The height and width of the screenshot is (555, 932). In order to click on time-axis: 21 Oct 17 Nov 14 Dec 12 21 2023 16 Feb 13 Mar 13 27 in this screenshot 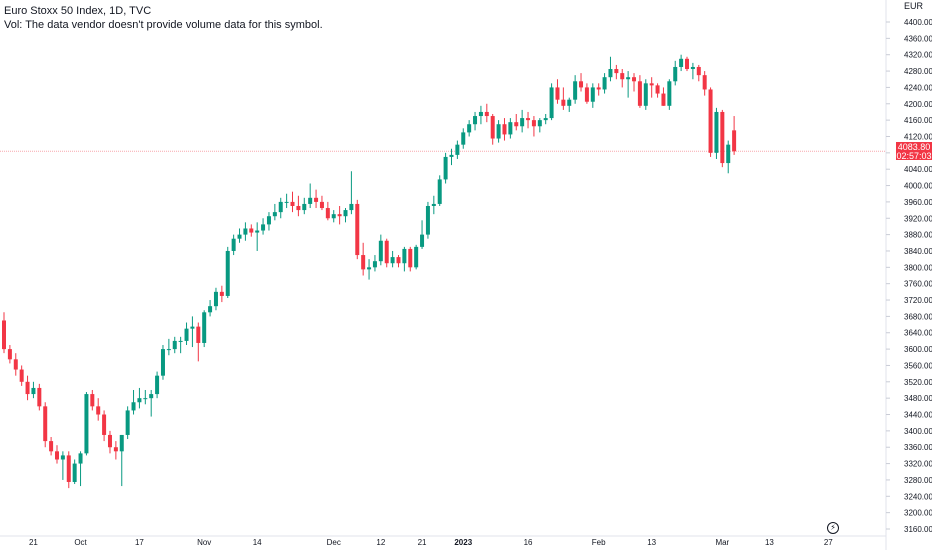, I will do `click(443, 541)`.